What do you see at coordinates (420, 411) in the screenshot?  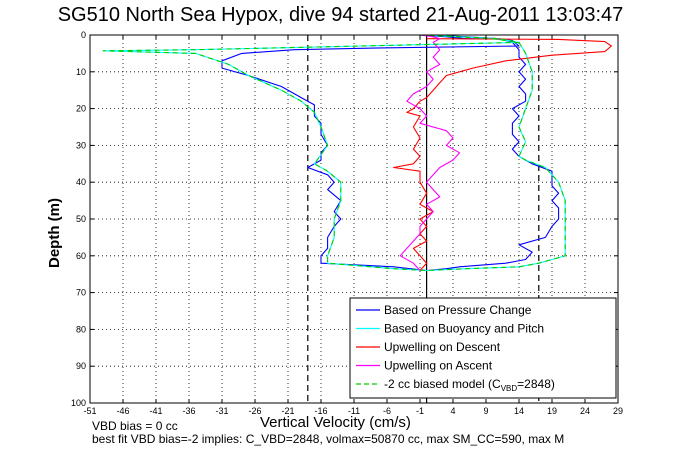 I see `x-tick-label: -1` at bounding box center [420, 411].